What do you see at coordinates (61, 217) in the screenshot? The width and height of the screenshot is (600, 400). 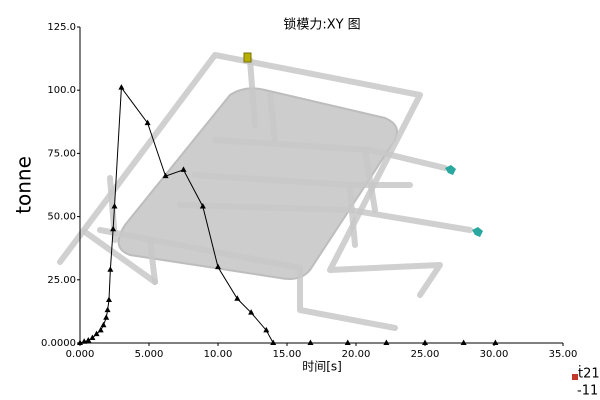 I see `y-tick-label: 50.00` at bounding box center [61, 217].